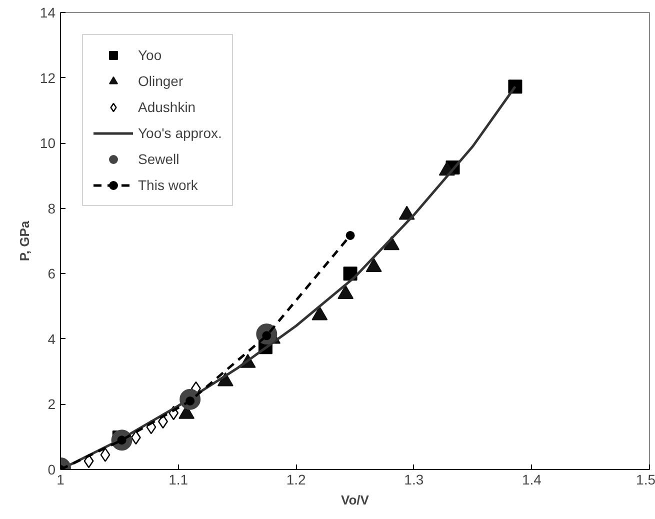 The height and width of the screenshot is (519, 655). What do you see at coordinates (52, 208) in the screenshot?
I see `y-tick-label: 8` at bounding box center [52, 208].